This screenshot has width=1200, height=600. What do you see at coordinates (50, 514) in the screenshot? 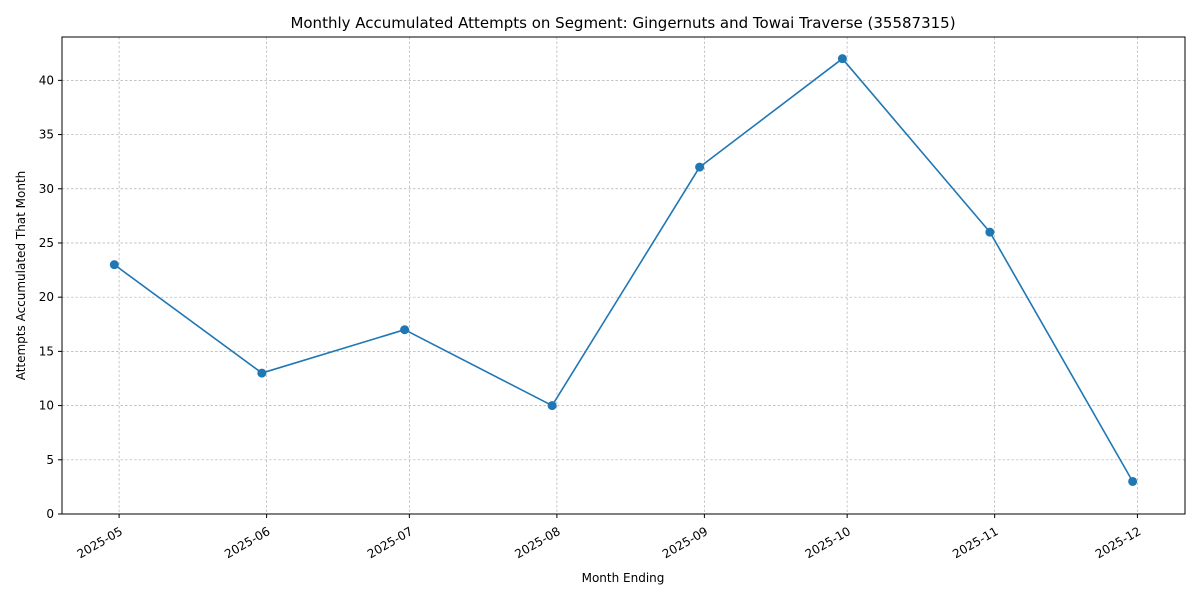
I see `y-tick-label: 0` at bounding box center [50, 514].